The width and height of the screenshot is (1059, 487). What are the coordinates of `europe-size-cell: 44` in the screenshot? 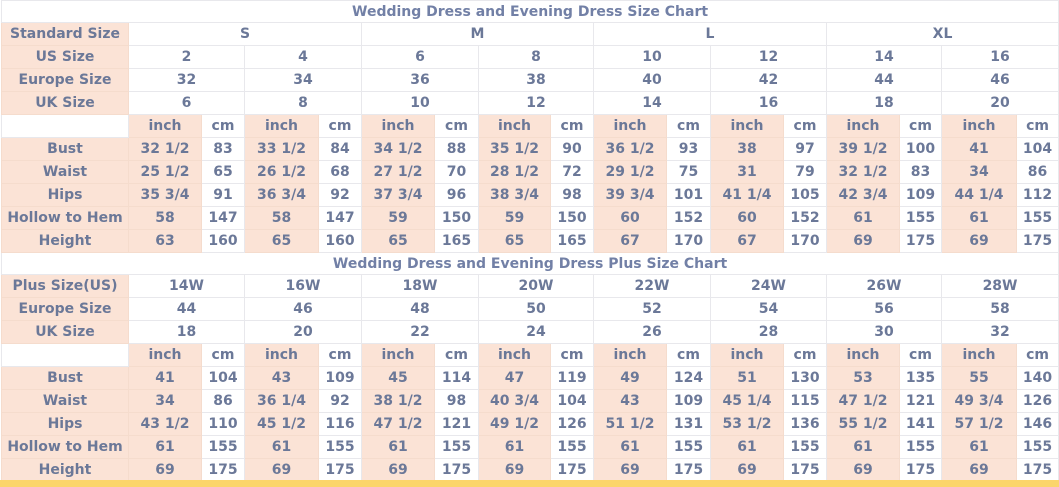 It's located at (186, 309).